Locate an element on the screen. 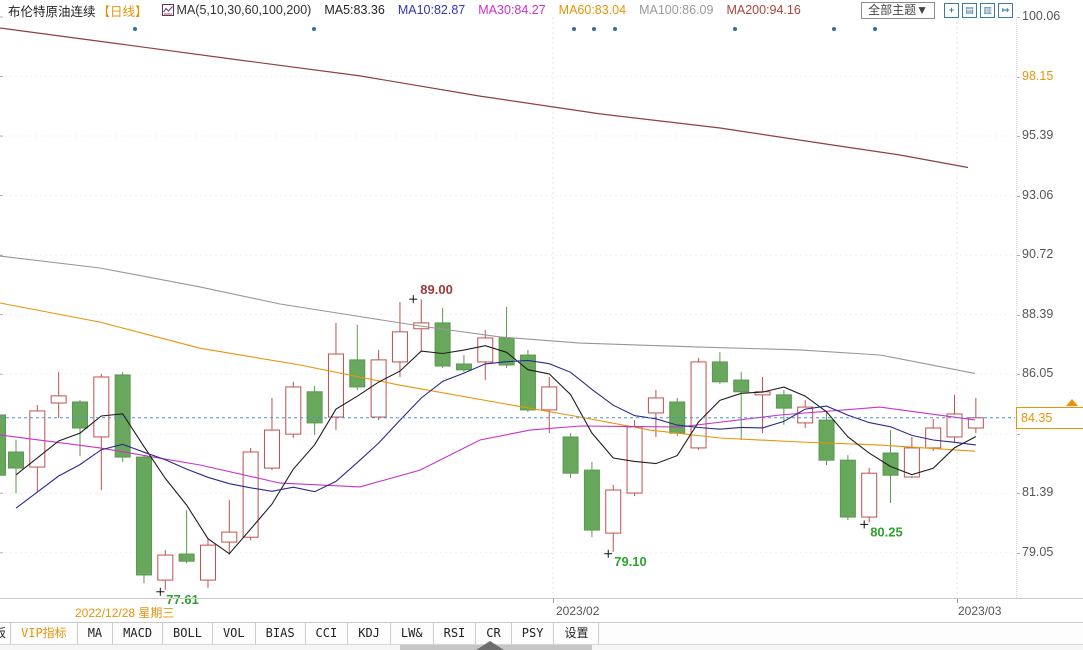 The height and width of the screenshot is (650, 1083). toolbar-tab-vol: VOL is located at coordinates (234, 634).